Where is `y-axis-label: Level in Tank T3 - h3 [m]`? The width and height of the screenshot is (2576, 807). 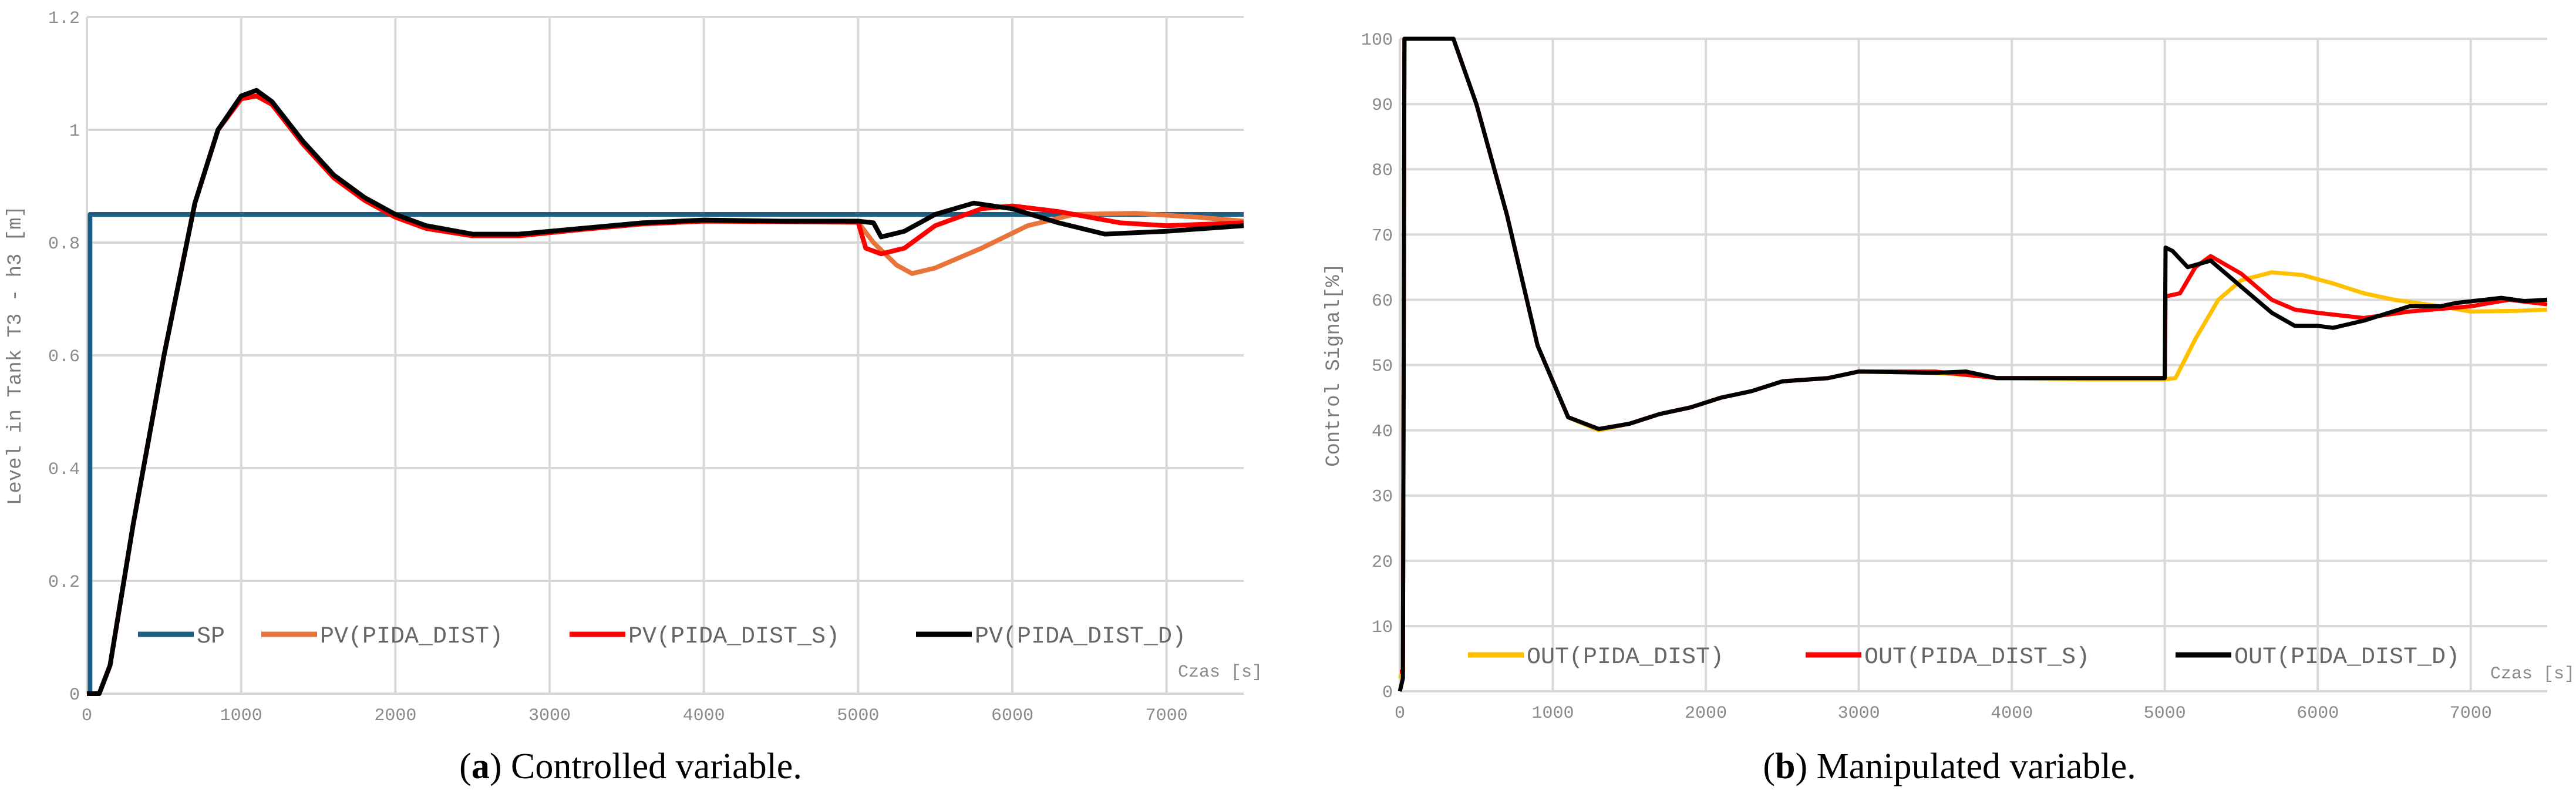 y-axis-label: Level in Tank T3 - h3 [m] is located at coordinates (16, 355).